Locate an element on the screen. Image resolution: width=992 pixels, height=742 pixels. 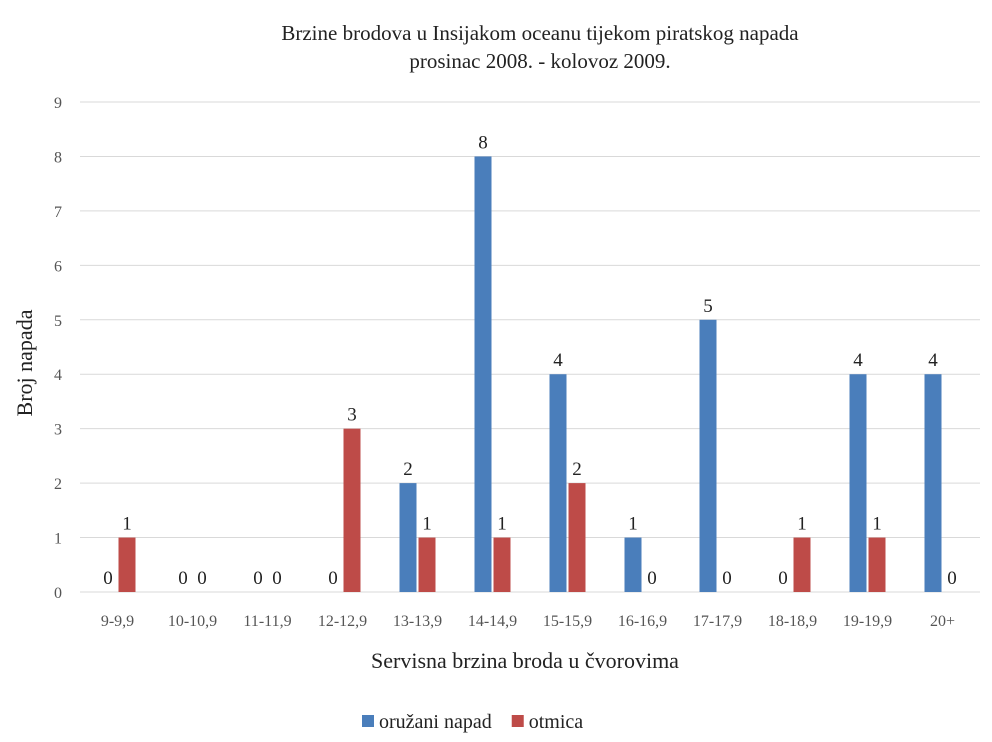
x-tick-label: 14-14,9 is located at coordinates (492, 621).